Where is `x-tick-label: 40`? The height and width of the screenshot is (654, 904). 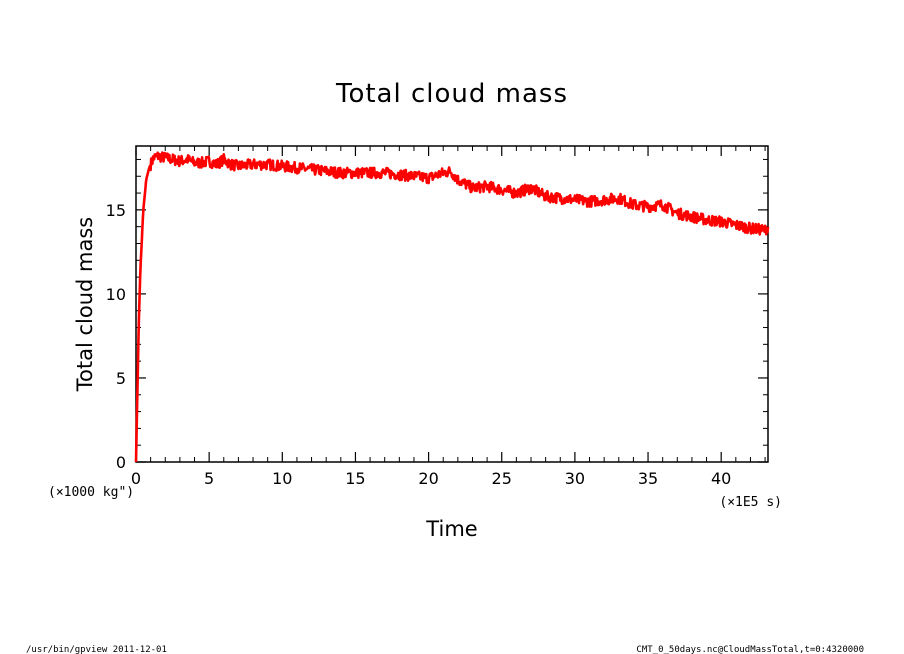
x-tick-label: 40 is located at coordinates (721, 478).